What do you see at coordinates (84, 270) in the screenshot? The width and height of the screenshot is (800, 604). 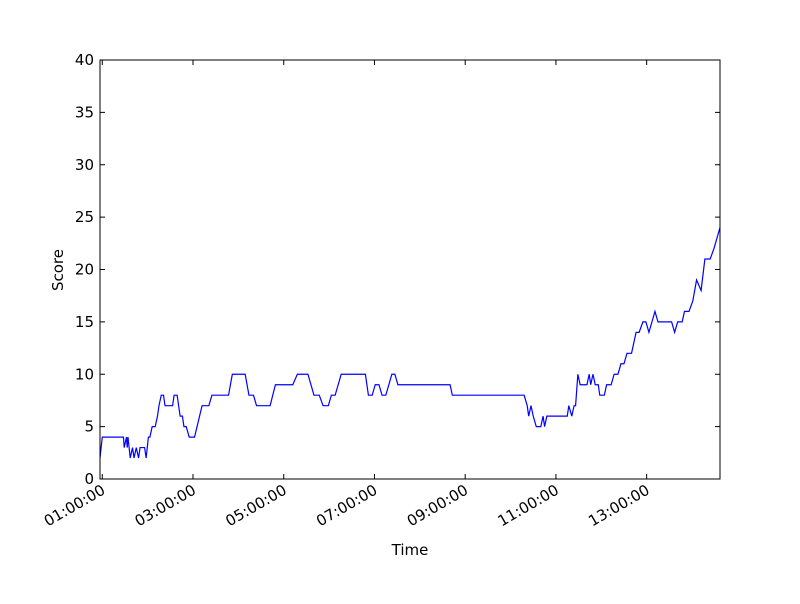 I see `y-tick-label: 20` at bounding box center [84, 270].